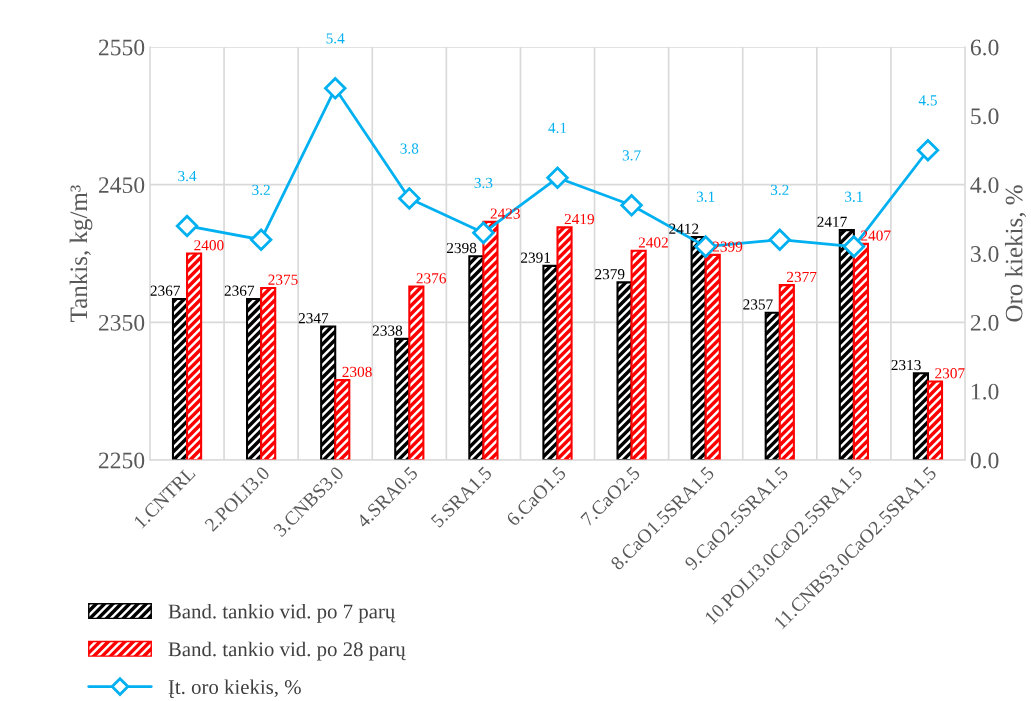 The height and width of the screenshot is (701, 1031). What do you see at coordinates (984, 322) in the screenshot?
I see `y2-tick-label: 2.0` at bounding box center [984, 322].